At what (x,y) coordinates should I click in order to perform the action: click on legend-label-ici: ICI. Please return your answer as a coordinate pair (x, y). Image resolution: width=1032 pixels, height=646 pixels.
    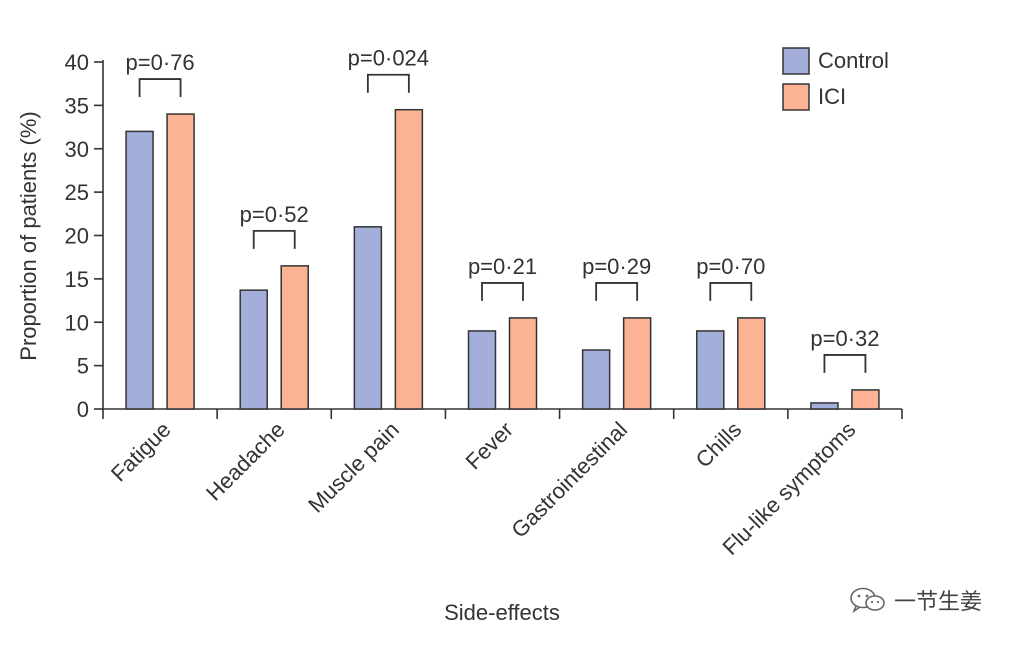
    Looking at the image, I should click on (832, 96).